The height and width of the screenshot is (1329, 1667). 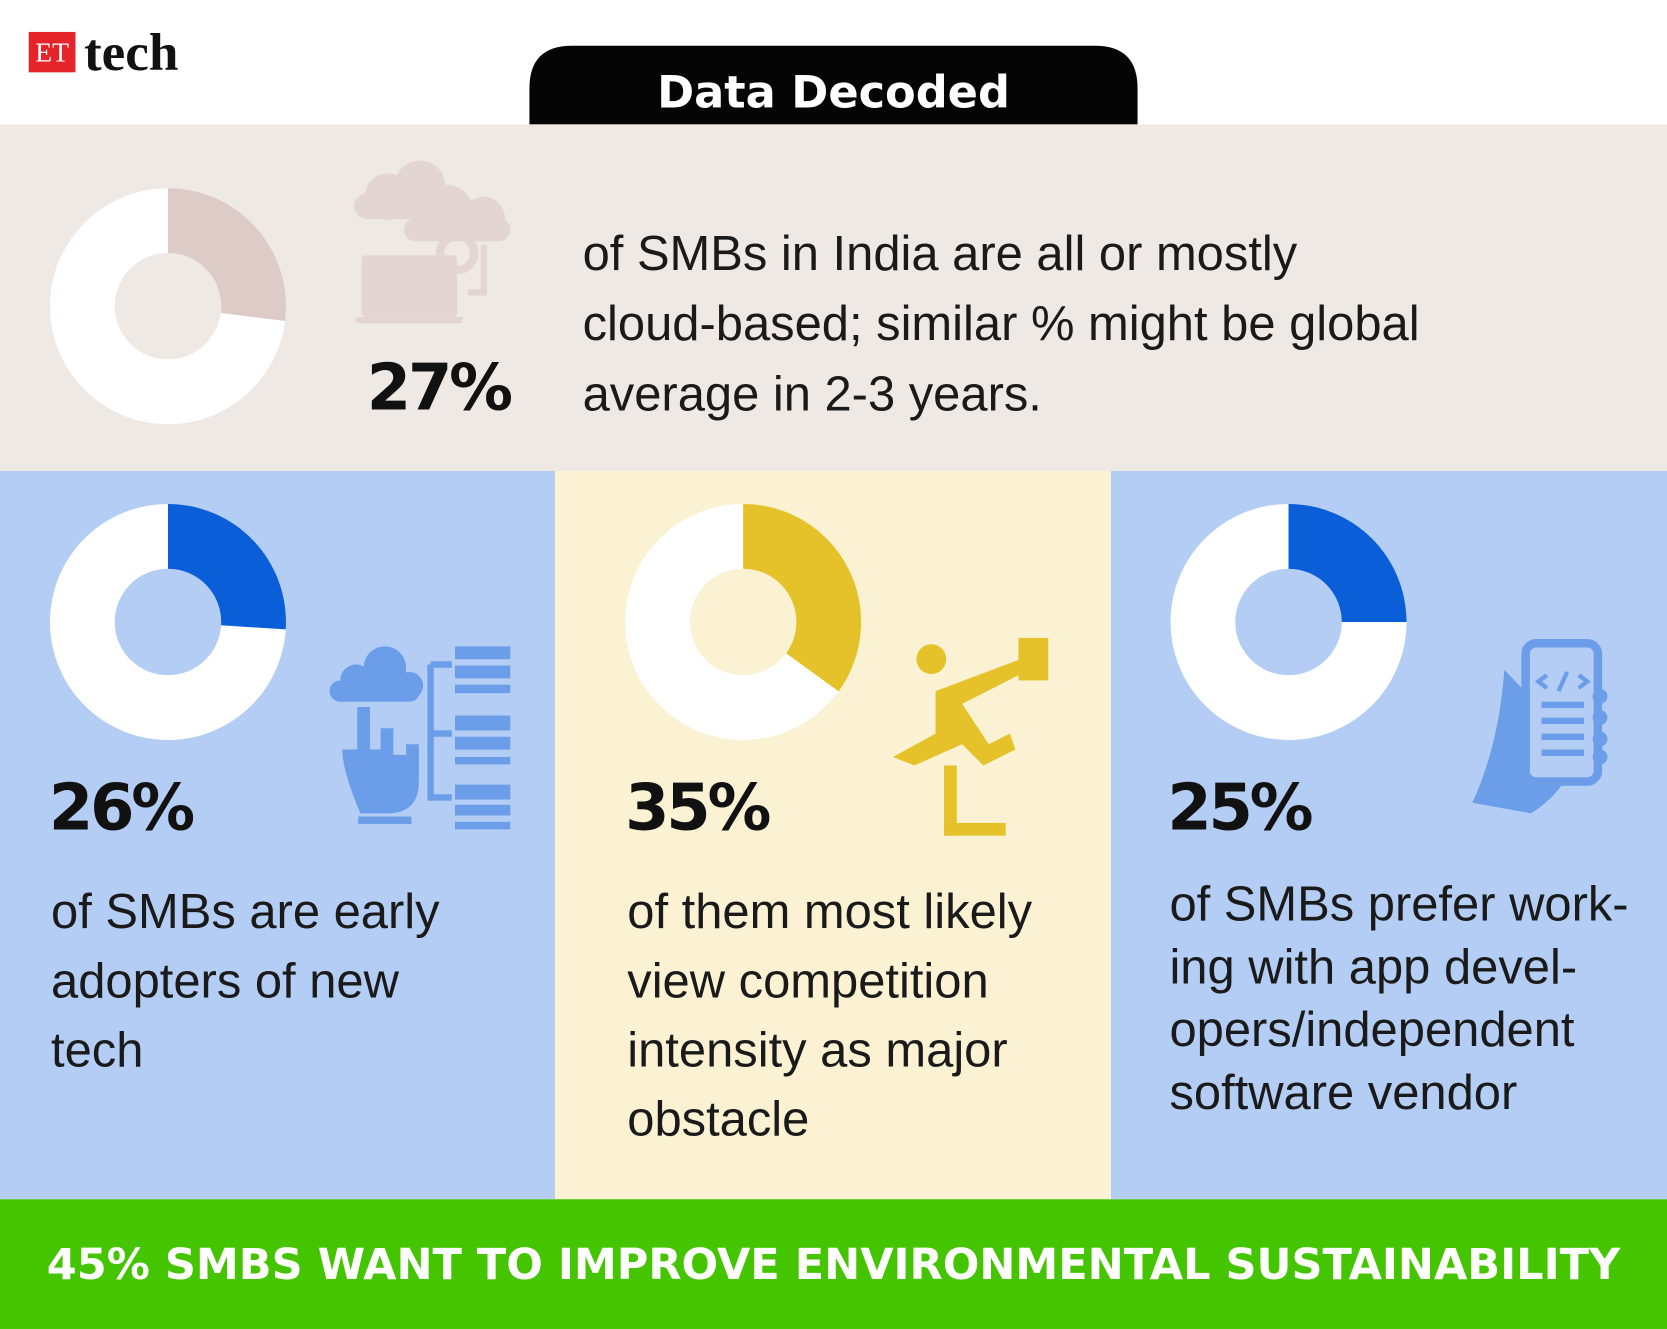 What do you see at coordinates (225, 981) in the screenshot?
I see `description-line: adopters of new` at bounding box center [225, 981].